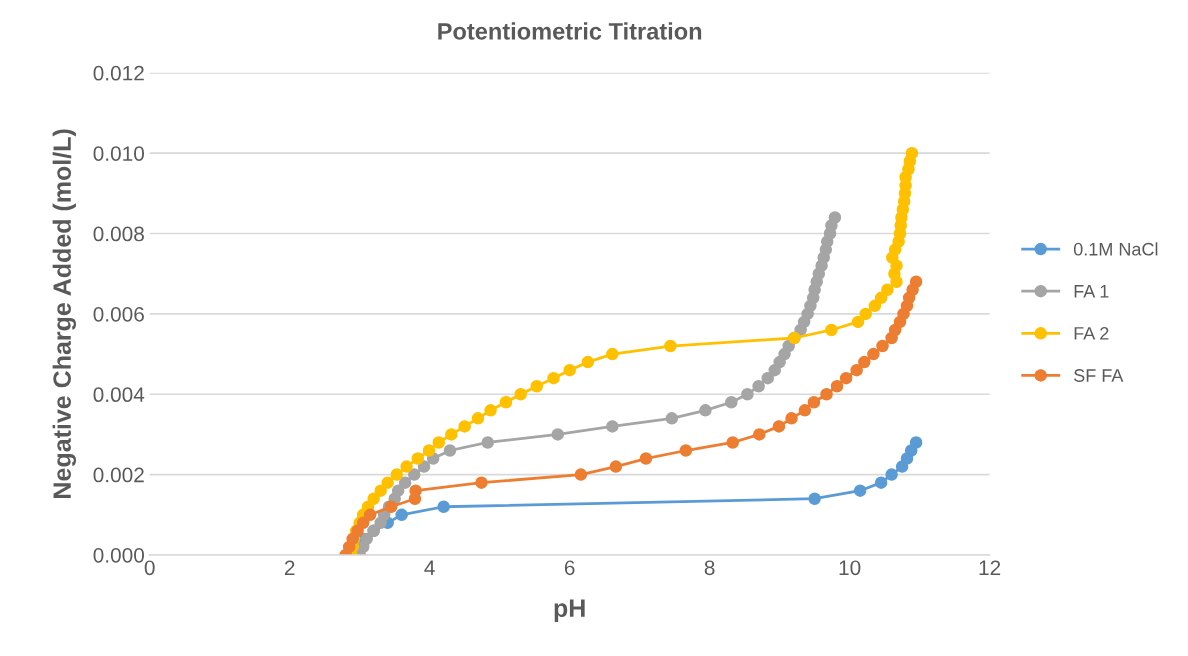 The width and height of the screenshot is (1188, 656). Describe the element at coordinates (289, 567) in the screenshot. I see `x-tick-label: 2` at that location.